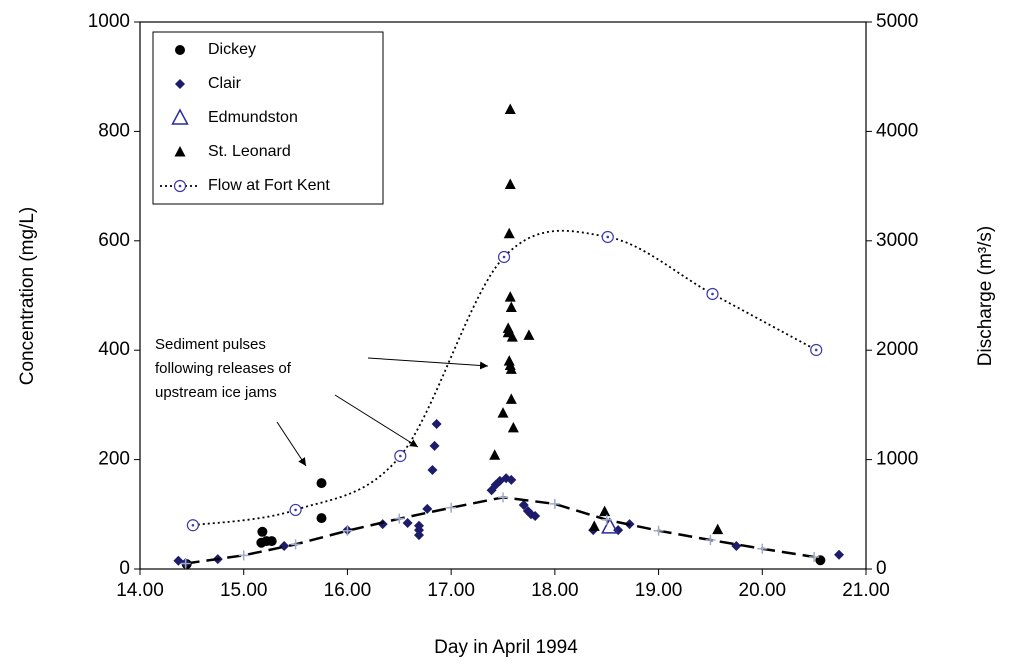 Image resolution: width=1012 pixels, height=664 pixels. What do you see at coordinates (897, 130) in the screenshot?
I see `y2-tick-label: 4000` at bounding box center [897, 130].